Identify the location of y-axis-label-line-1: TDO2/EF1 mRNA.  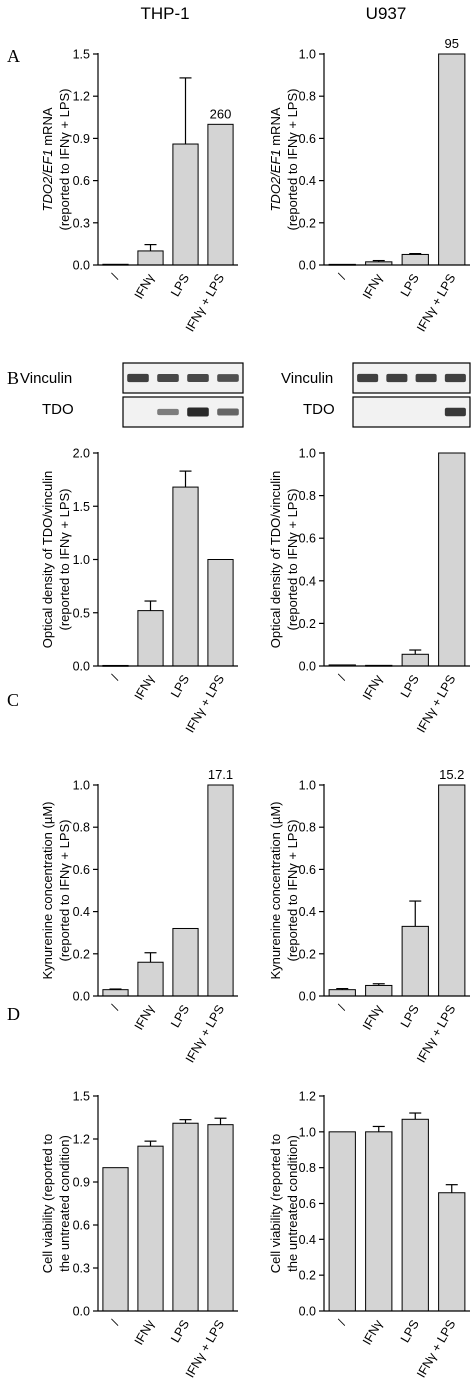
(47, 159).